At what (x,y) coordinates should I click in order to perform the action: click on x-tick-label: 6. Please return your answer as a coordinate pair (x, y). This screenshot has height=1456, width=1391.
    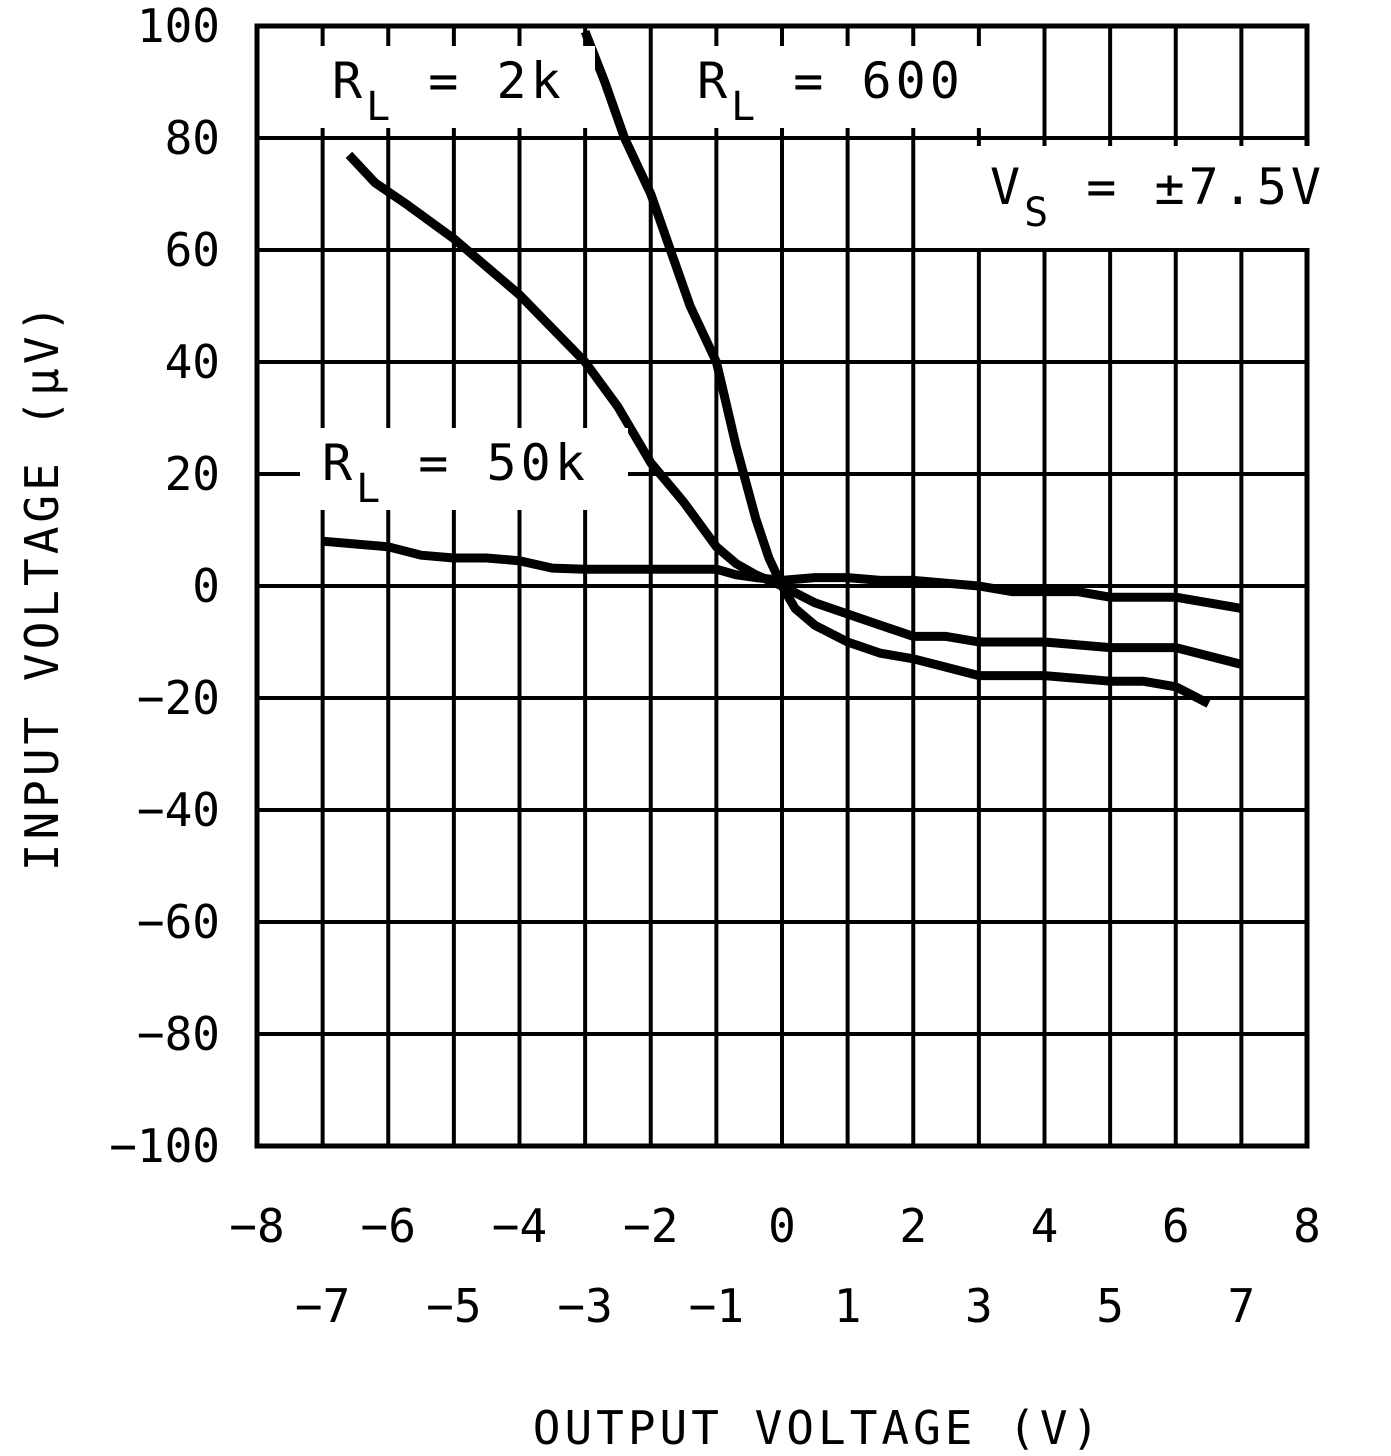
    Looking at the image, I should click on (1176, 1226).